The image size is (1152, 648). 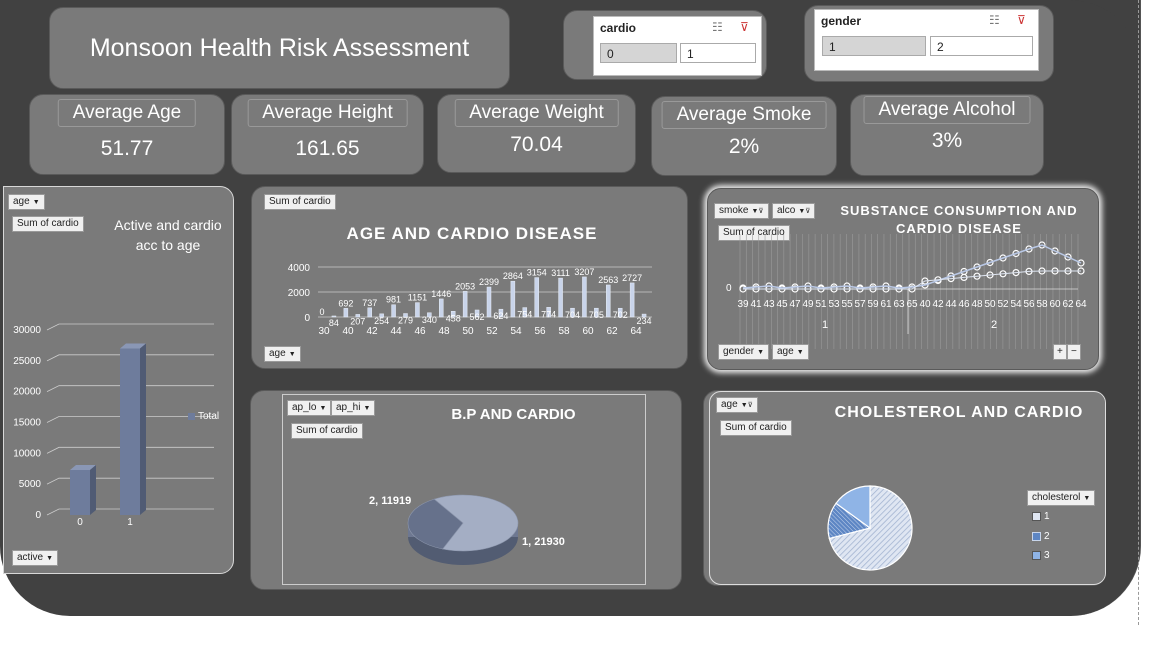 What do you see at coordinates (964, 304) in the screenshot?
I see `x-tick-label: 46` at bounding box center [964, 304].